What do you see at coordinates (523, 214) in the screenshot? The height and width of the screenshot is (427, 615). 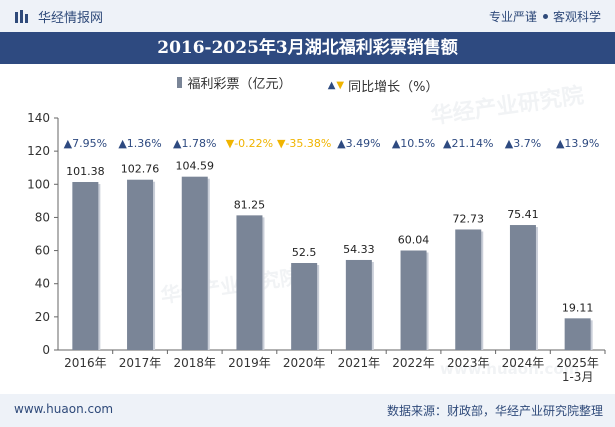 I see `bar-value-label: 75.41` at bounding box center [523, 214].